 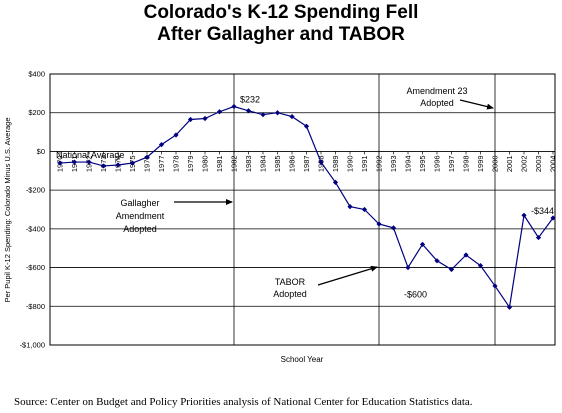 What do you see at coordinates (140, 229) in the screenshot?
I see `annotation-gallagher-line3: Adopted` at bounding box center [140, 229].